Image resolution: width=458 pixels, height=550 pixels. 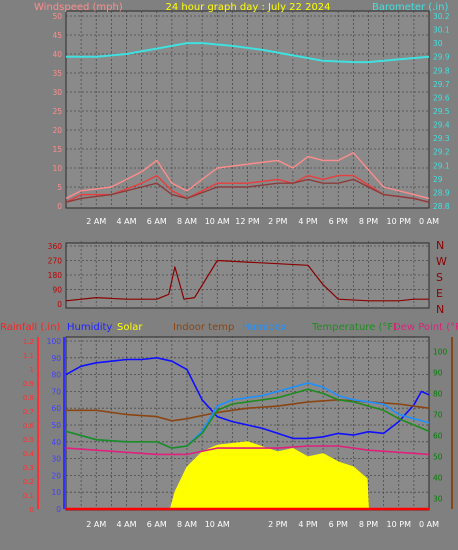 I want to click on humidity-y-tick-label: 0, so click(x=58, y=509).